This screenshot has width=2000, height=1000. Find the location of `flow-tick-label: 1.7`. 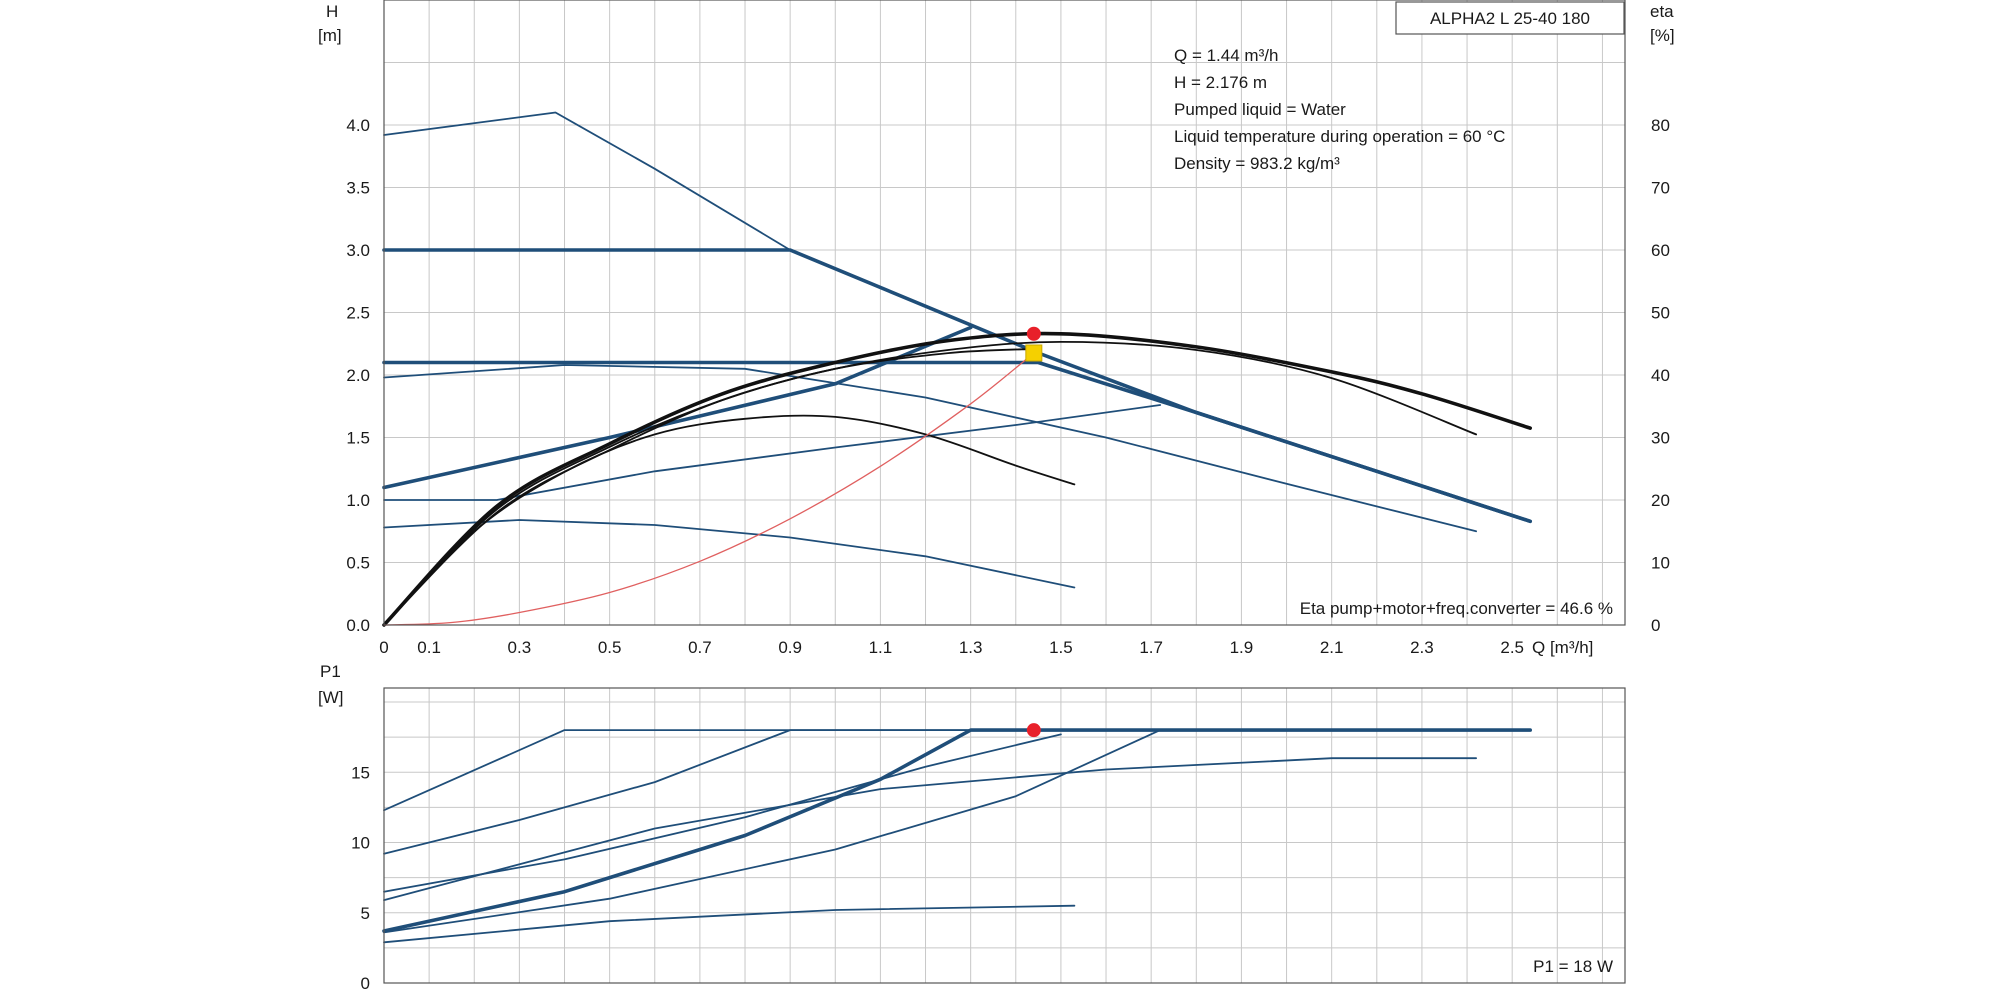

flow-tick-label: 1.7 is located at coordinates (1151, 647).